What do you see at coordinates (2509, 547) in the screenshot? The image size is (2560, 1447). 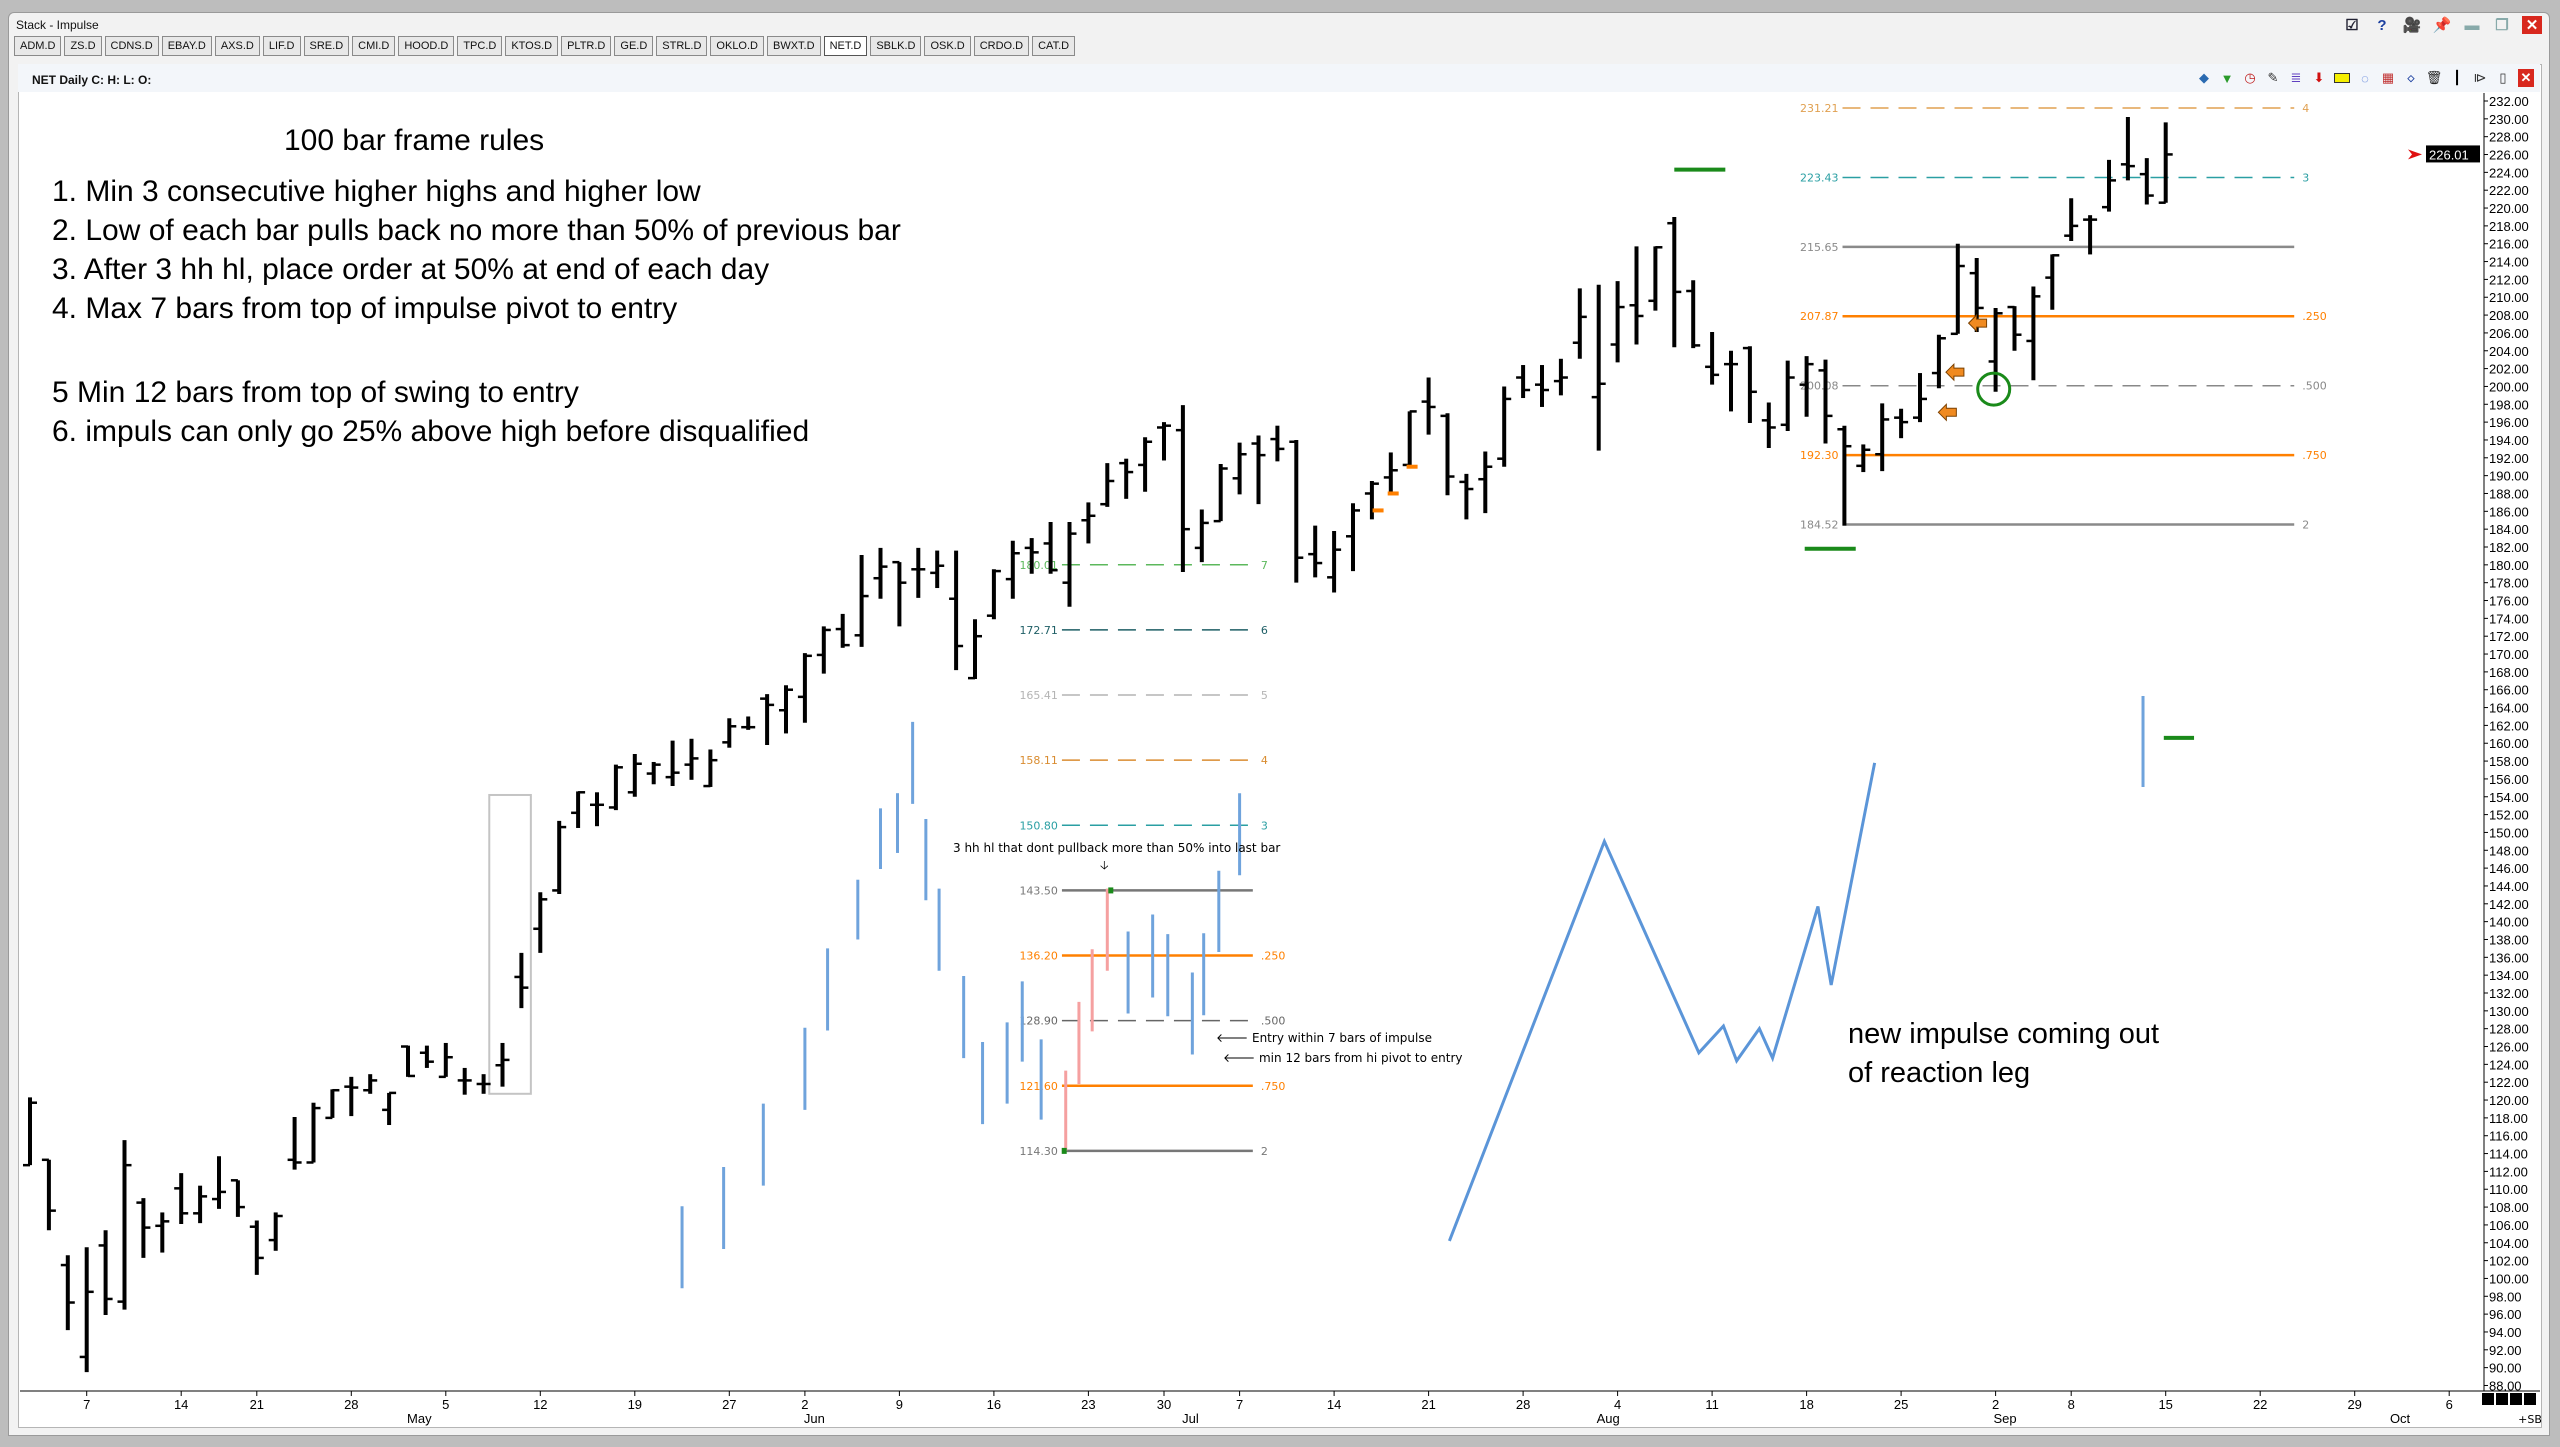 I see `price-tick-label: 182.00` at bounding box center [2509, 547].